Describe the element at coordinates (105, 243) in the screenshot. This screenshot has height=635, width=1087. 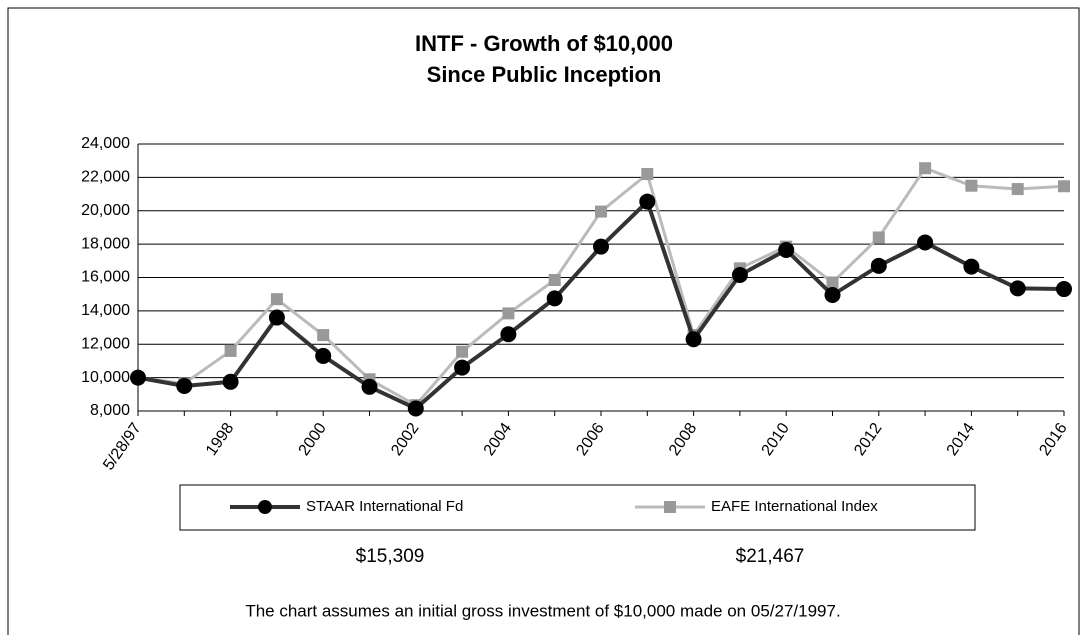
I see `y-tick-label: 18,000` at that location.